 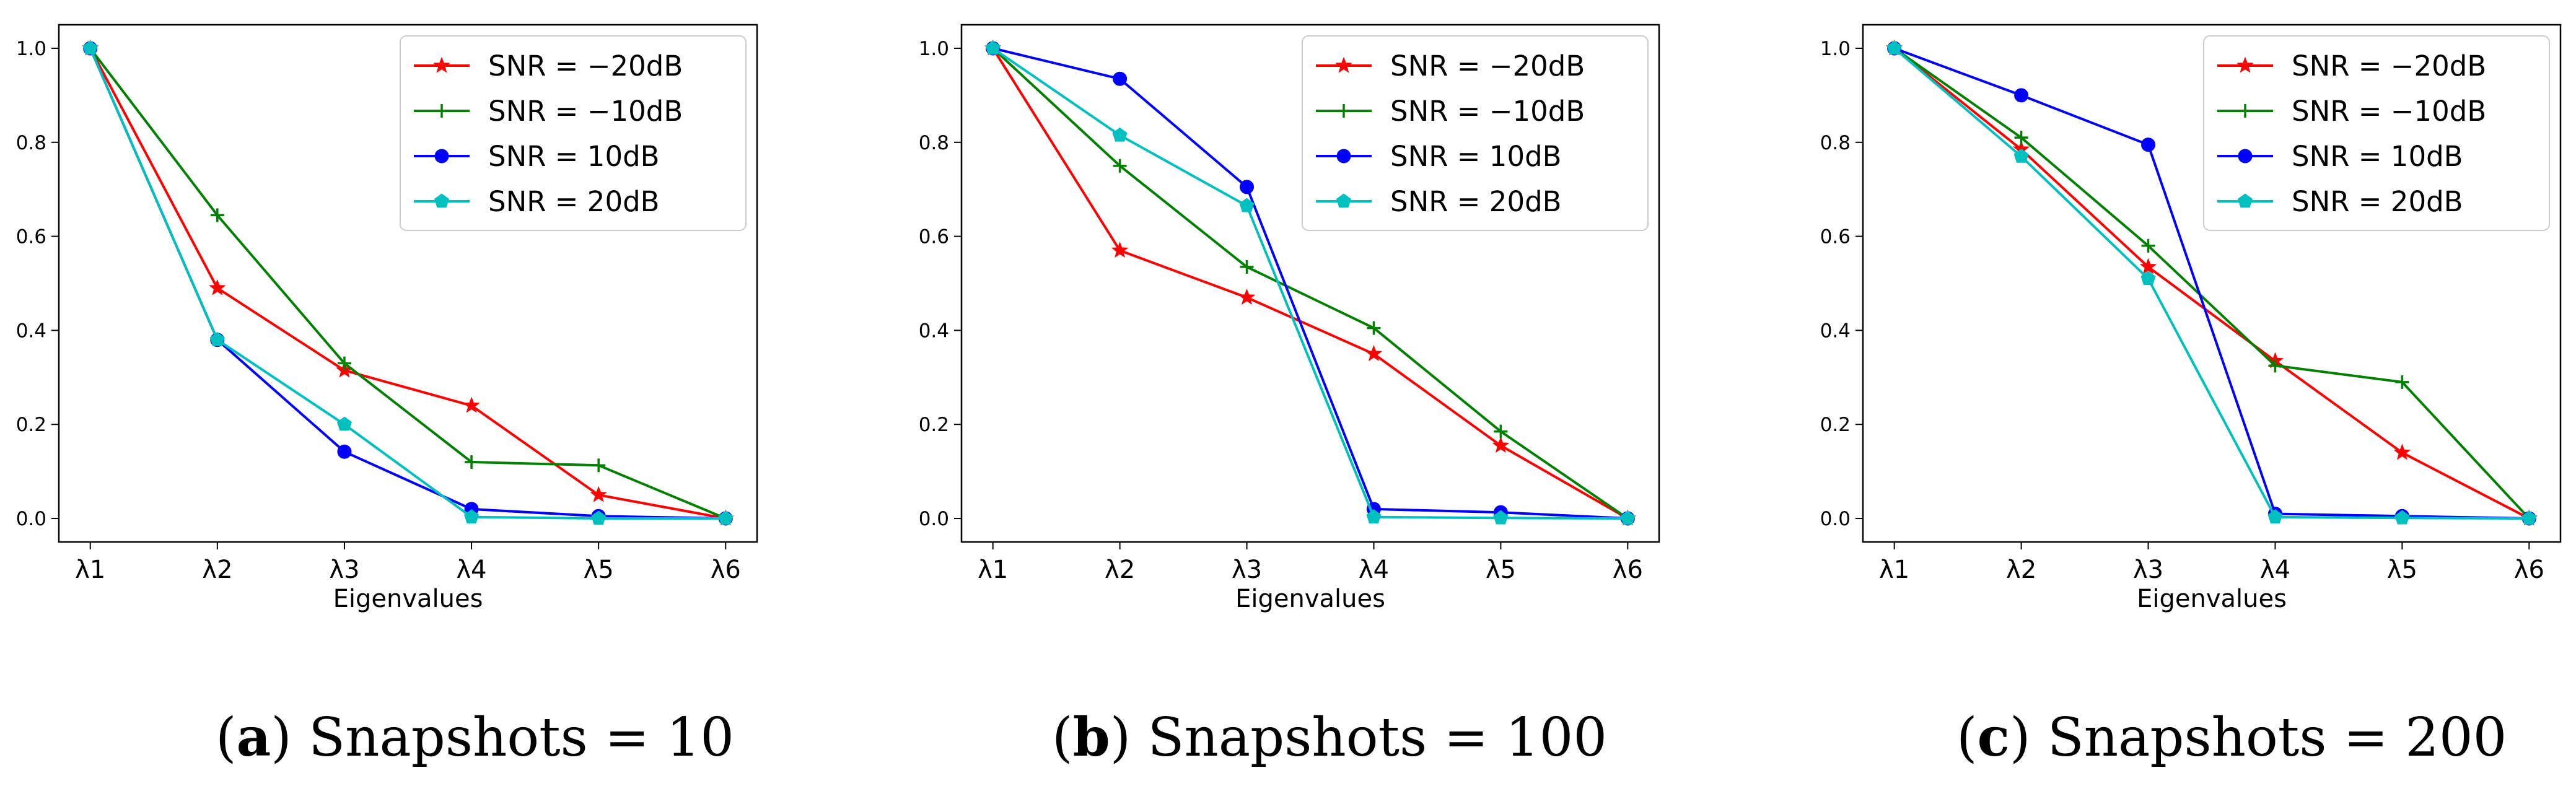 I want to click on legend-entry: SNR = 20dB, so click(x=574, y=202).